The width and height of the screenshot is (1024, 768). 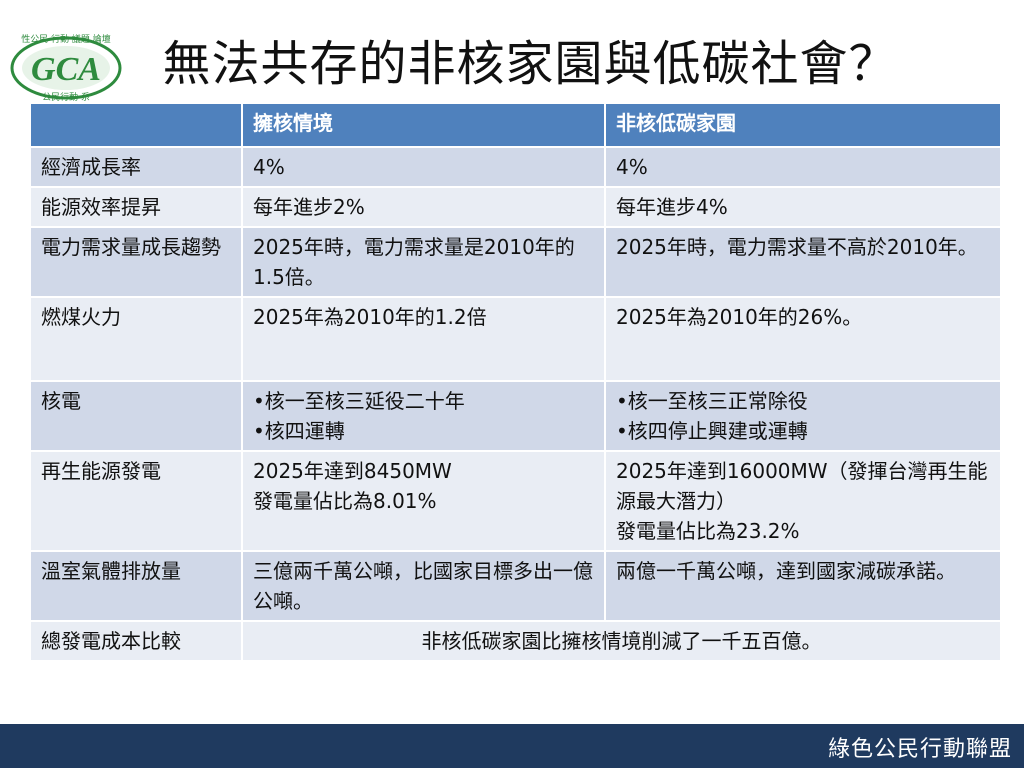 I want to click on cell-pro-nuclear: 2025年時，電力需求量是2010年的1.5倍。, so click(x=423, y=262).